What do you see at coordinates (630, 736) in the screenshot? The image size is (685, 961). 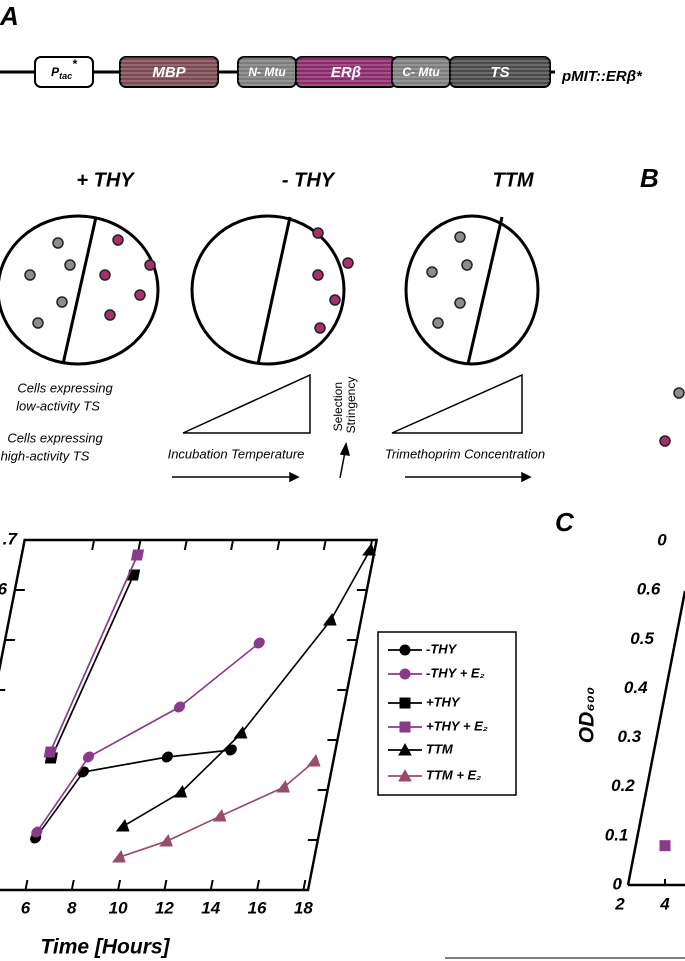 I see `y-tick-label: 0.3` at bounding box center [630, 736].